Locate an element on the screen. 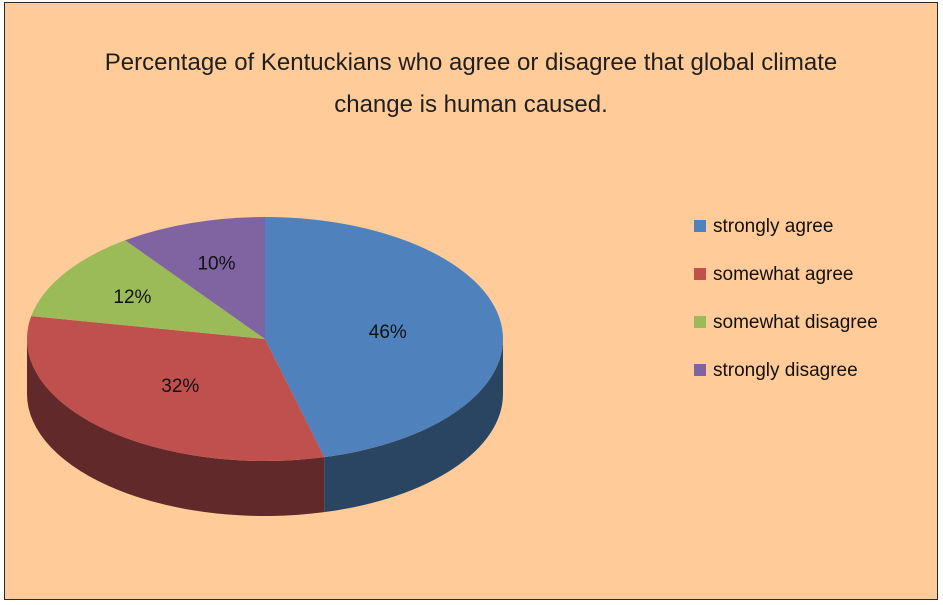 The image size is (943, 605). pie-slice-strongly-agree is located at coordinates (384, 337).